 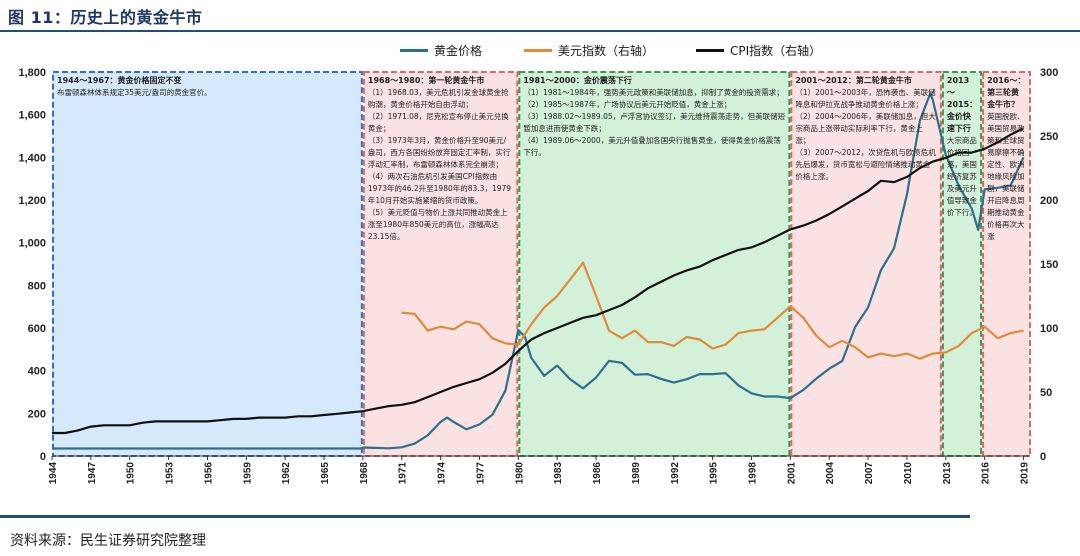 What do you see at coordinates (1049, 137) in the screenshot?
I see `y-right-tick-label: 250` at bounding box center [1049, 137].